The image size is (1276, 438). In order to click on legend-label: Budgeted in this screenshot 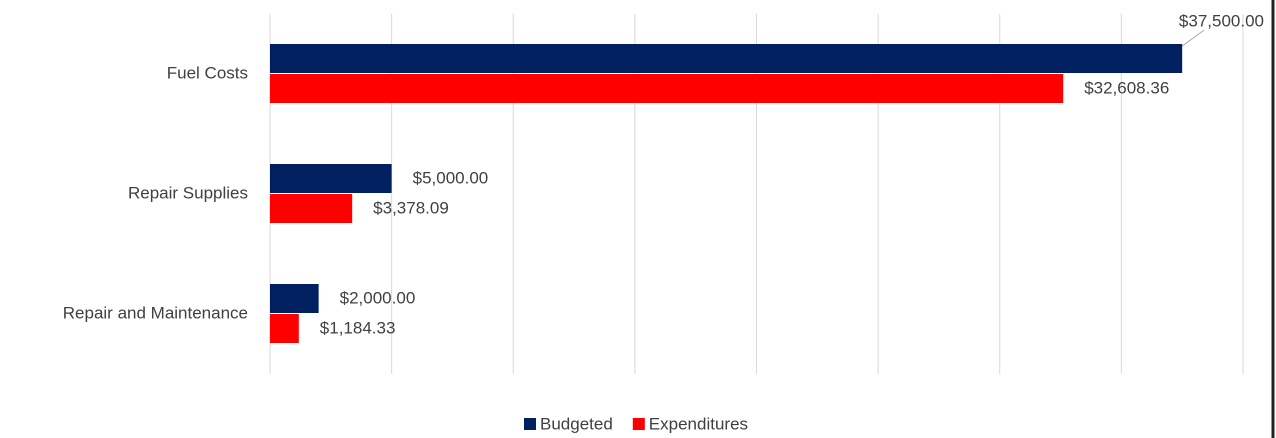, I will do `click(576, 423)`.